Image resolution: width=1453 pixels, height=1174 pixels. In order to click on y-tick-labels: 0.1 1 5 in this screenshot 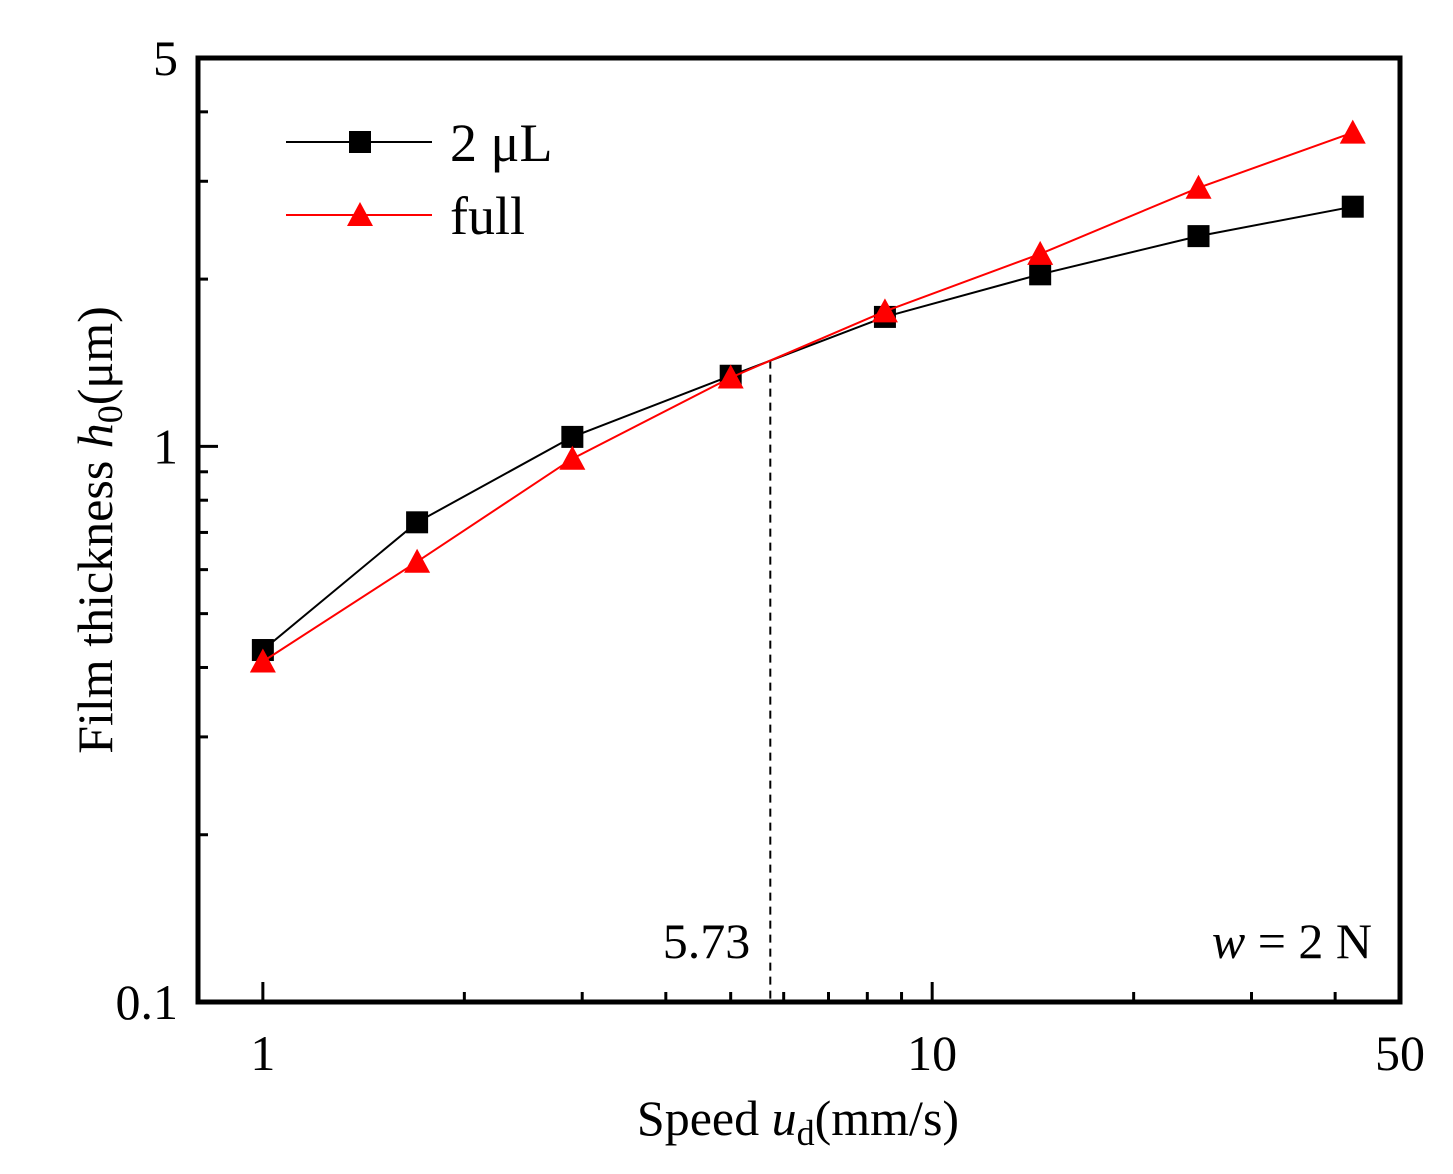, I will do `click(147, 530)`.